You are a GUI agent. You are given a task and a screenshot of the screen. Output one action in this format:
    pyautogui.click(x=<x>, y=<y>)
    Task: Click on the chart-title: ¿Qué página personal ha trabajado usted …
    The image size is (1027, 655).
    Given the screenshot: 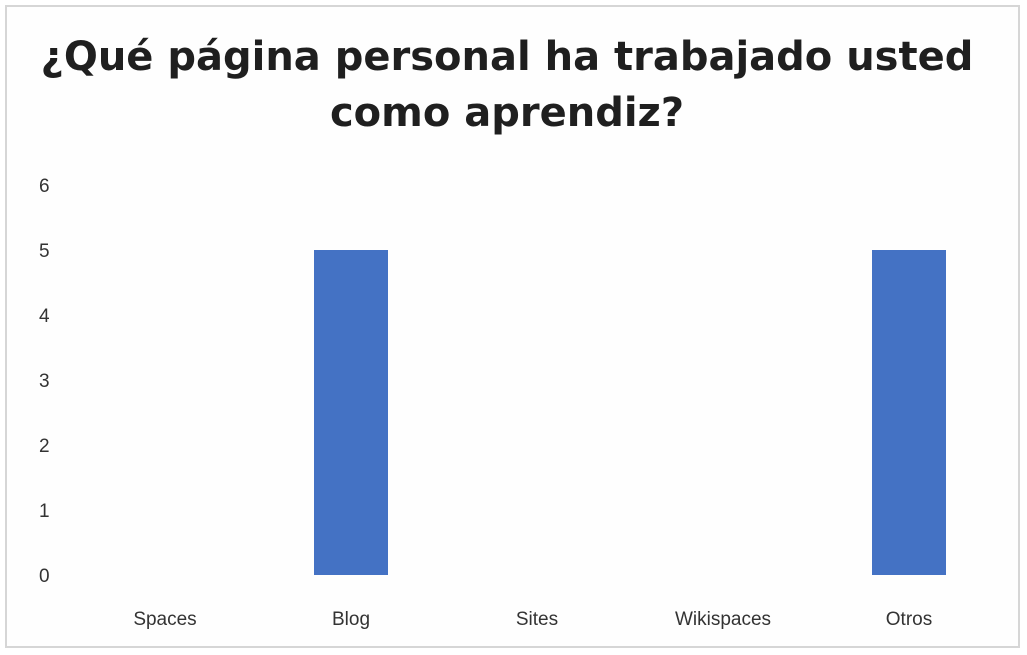 What is the action you would take?
    pyautogui.click(x=507, y=85)
    